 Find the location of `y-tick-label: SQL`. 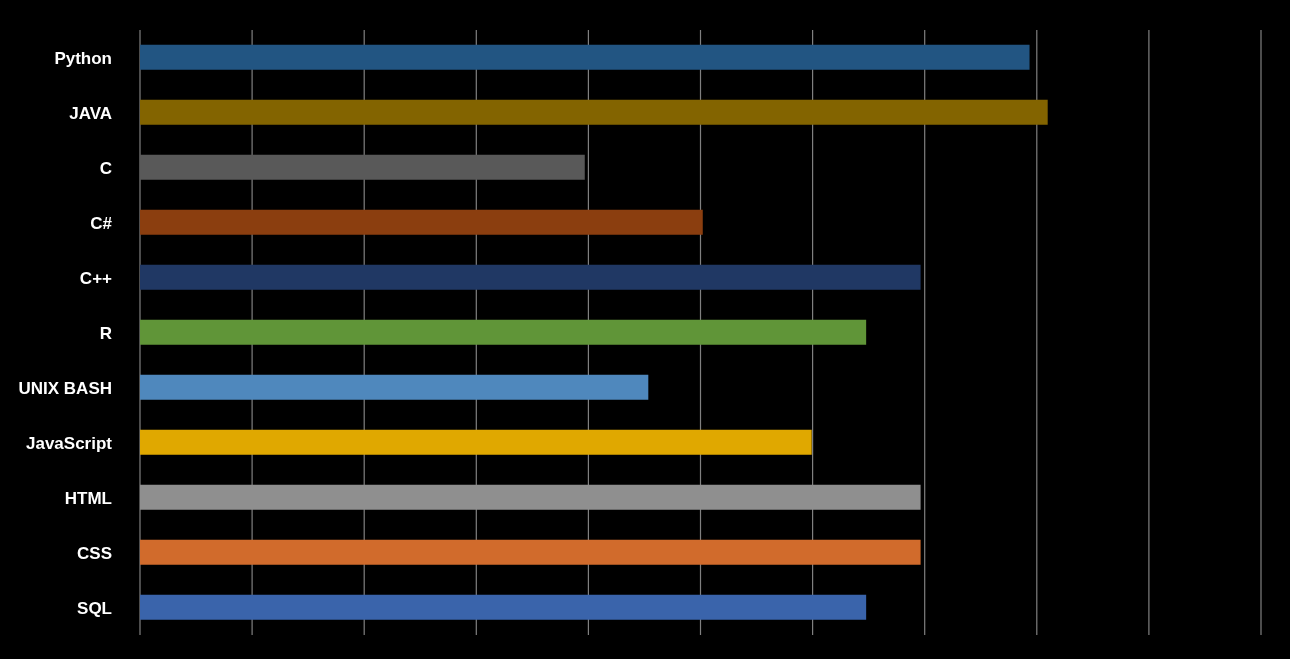

y-tick-label: SQL is located at coordinates (94, 608).